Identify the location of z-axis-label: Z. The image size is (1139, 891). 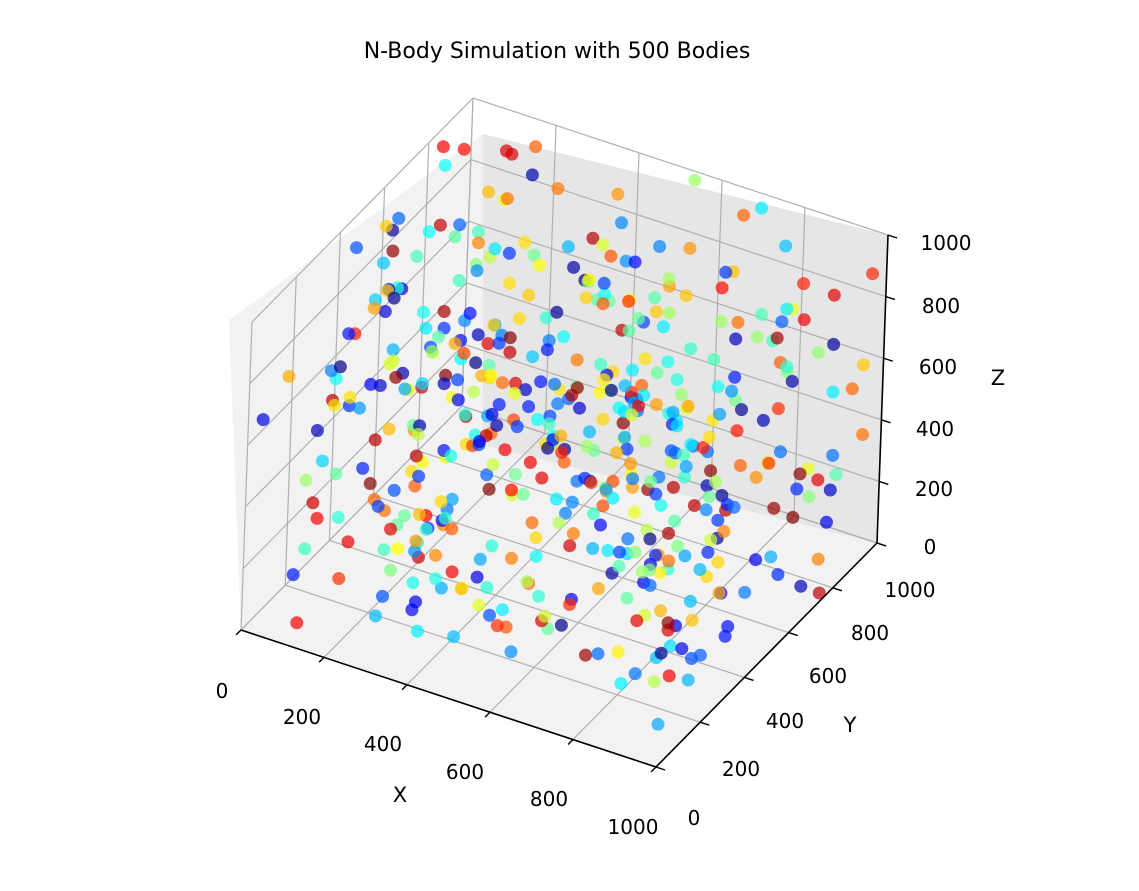
(998, 378).